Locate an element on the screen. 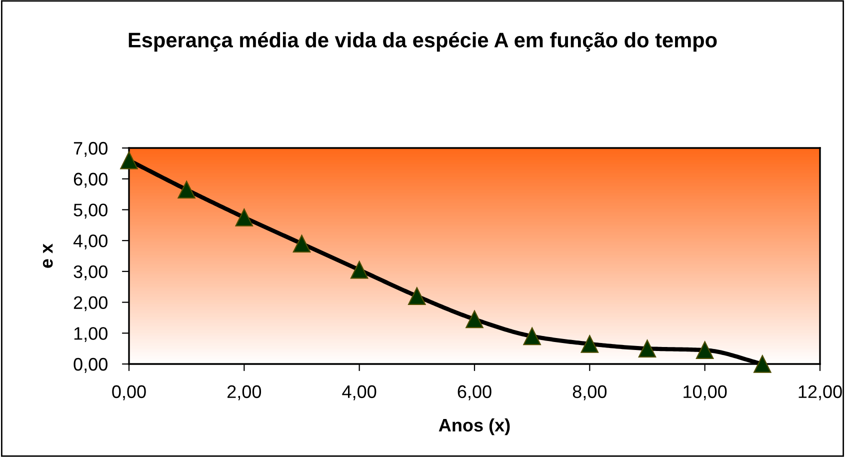  y-tick-label: 7,00 is located at coordinates (91, 149).